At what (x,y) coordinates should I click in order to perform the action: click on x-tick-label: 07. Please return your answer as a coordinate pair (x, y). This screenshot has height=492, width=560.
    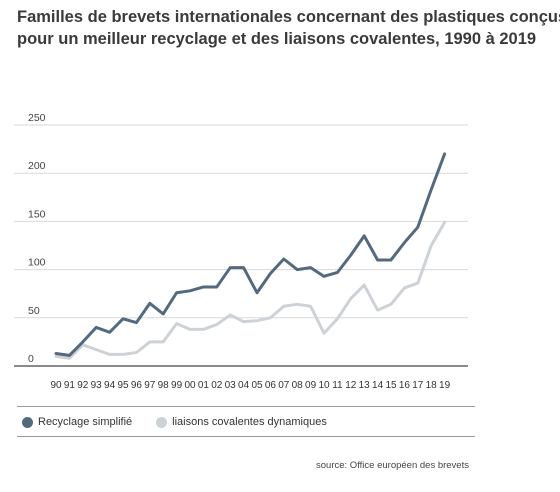
    Looking at the image, I should click on (284, 385).